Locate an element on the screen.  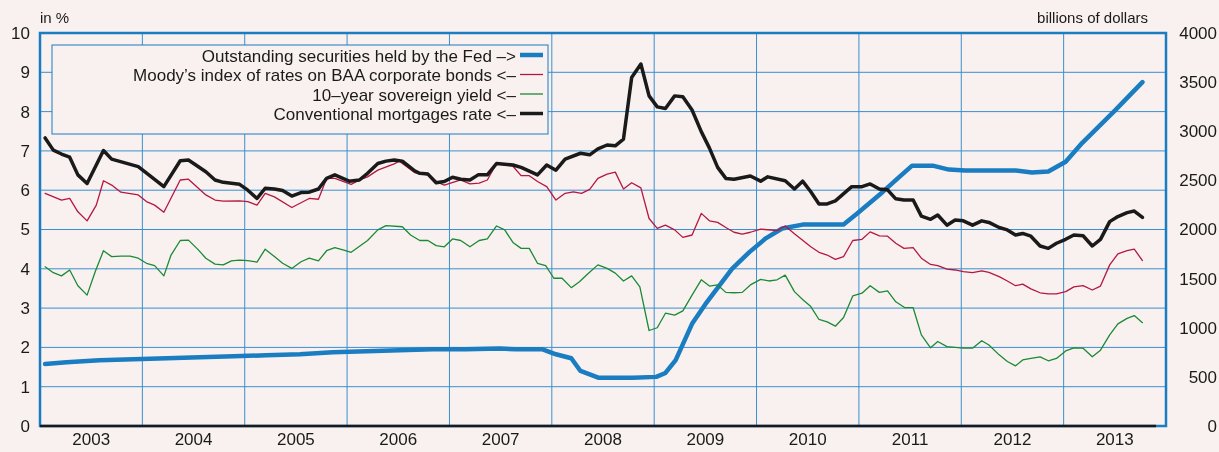
y2-tick-label: 3500 is located at coordinates (1198, 83).